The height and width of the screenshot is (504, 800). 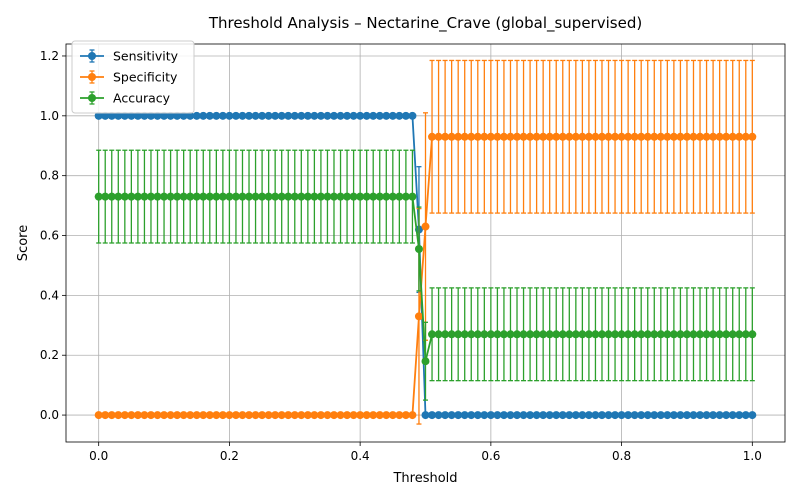 I want to click on x-tick-label: 0.0, so click(x=98, y=456).